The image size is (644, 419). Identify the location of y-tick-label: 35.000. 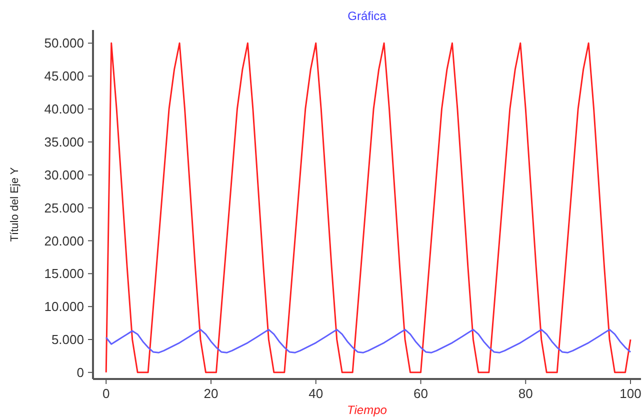
(64, 142).